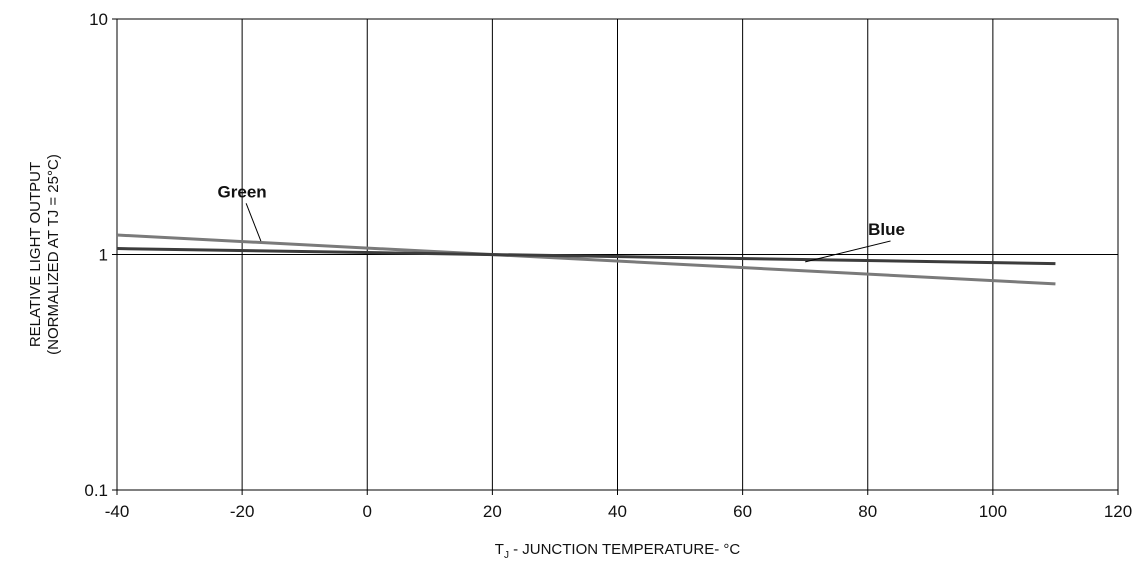 This screenshot has width=1141, height=568. I want to click on x-tick-labels: -40 -20 0 20 40 60 80 100 120, so click(618, 511).